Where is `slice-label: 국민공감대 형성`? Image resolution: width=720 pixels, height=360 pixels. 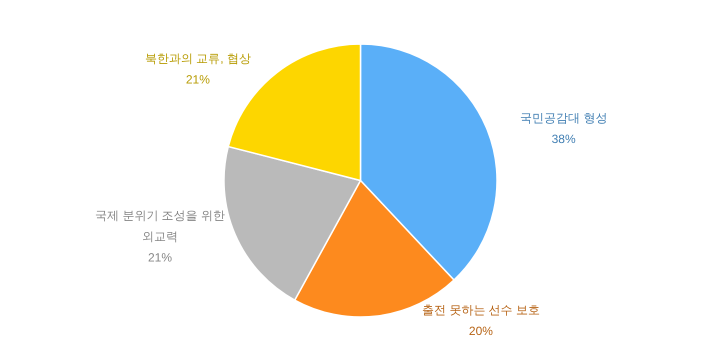
slice-label: 국민공감대 형성 is located at coordinates (564, 117).